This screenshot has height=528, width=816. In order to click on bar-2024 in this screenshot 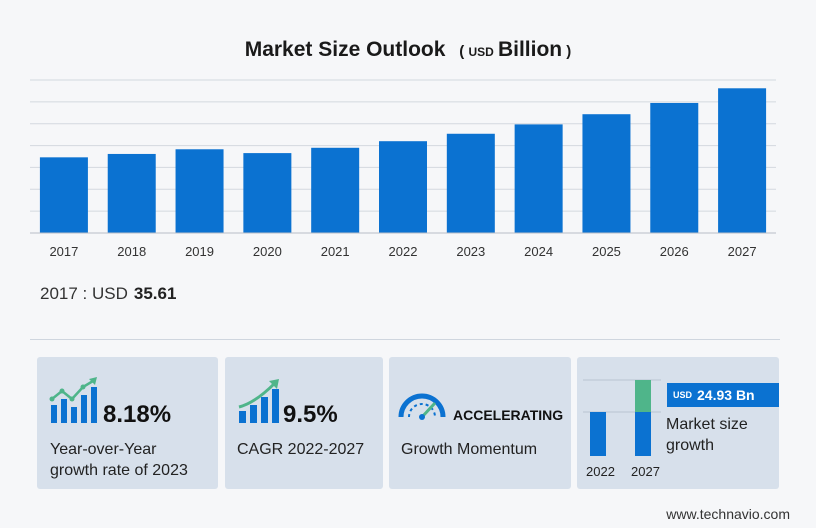, I will do `click(538, 178)`.